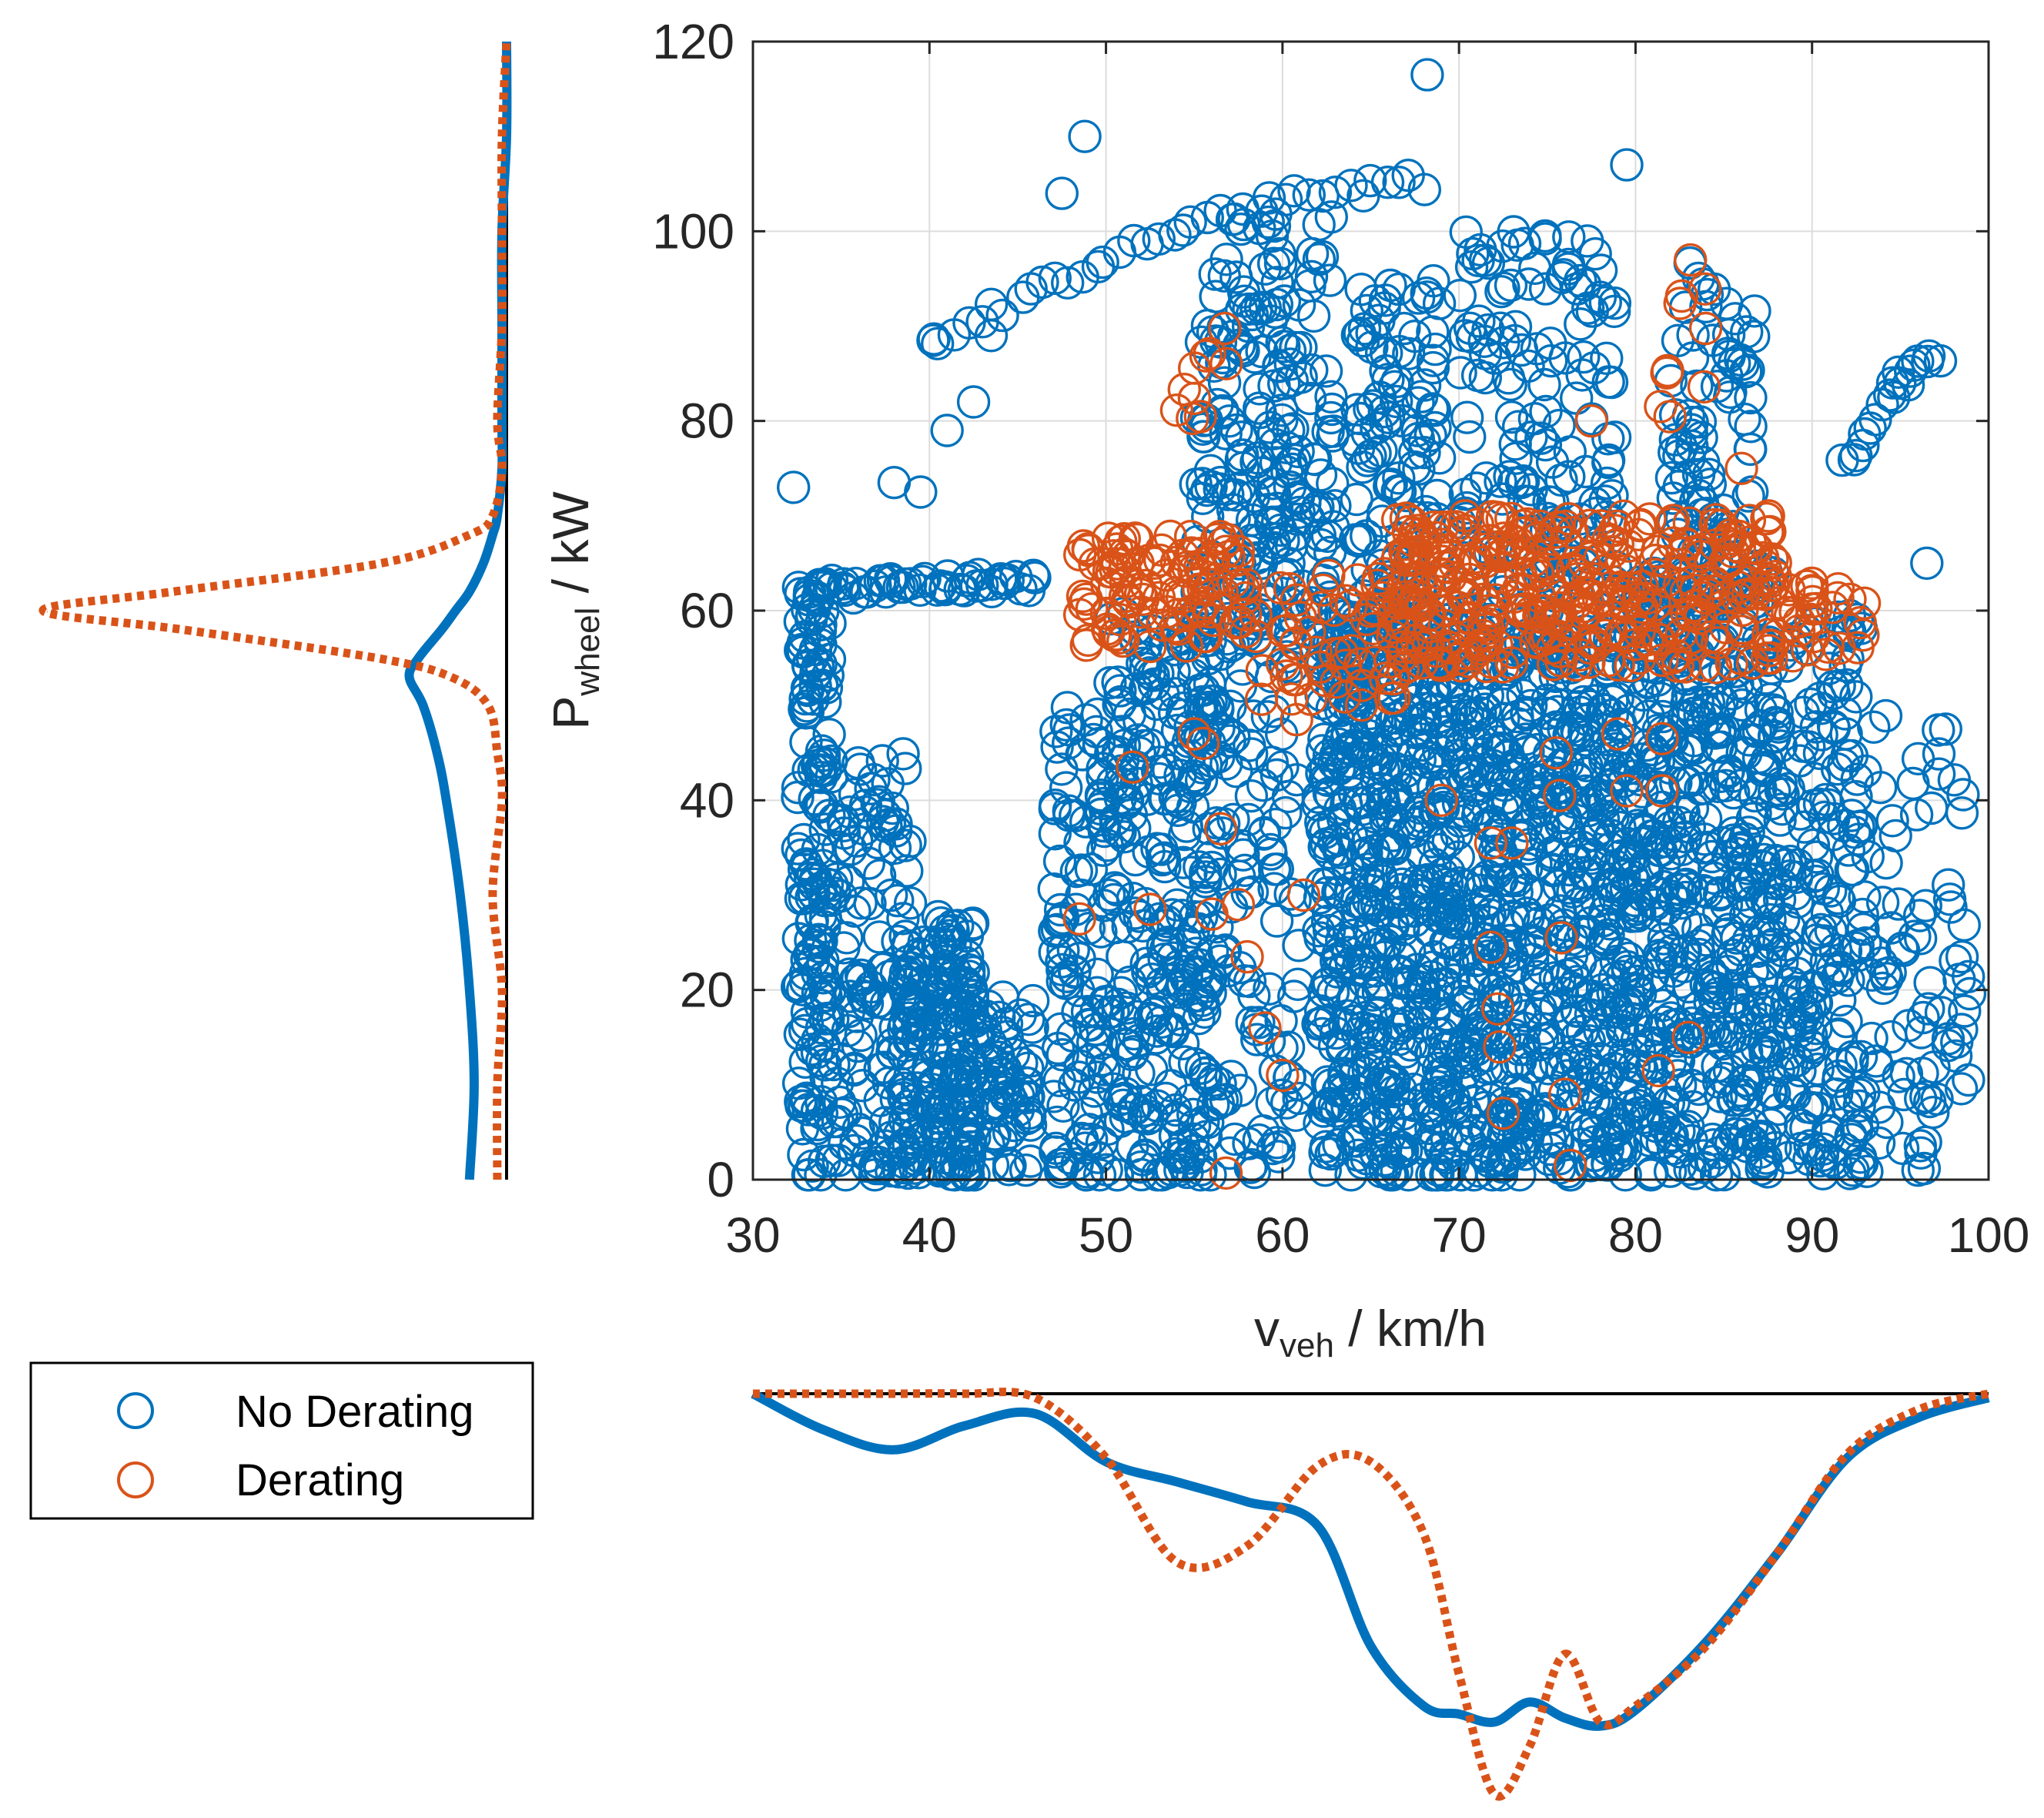 The width and height of the screenshot is (2044, 1818). What do you see at coordinates (707, 421) in the screenshot?
I see `y-tick-label: 80` at bounding box center [707, 421].